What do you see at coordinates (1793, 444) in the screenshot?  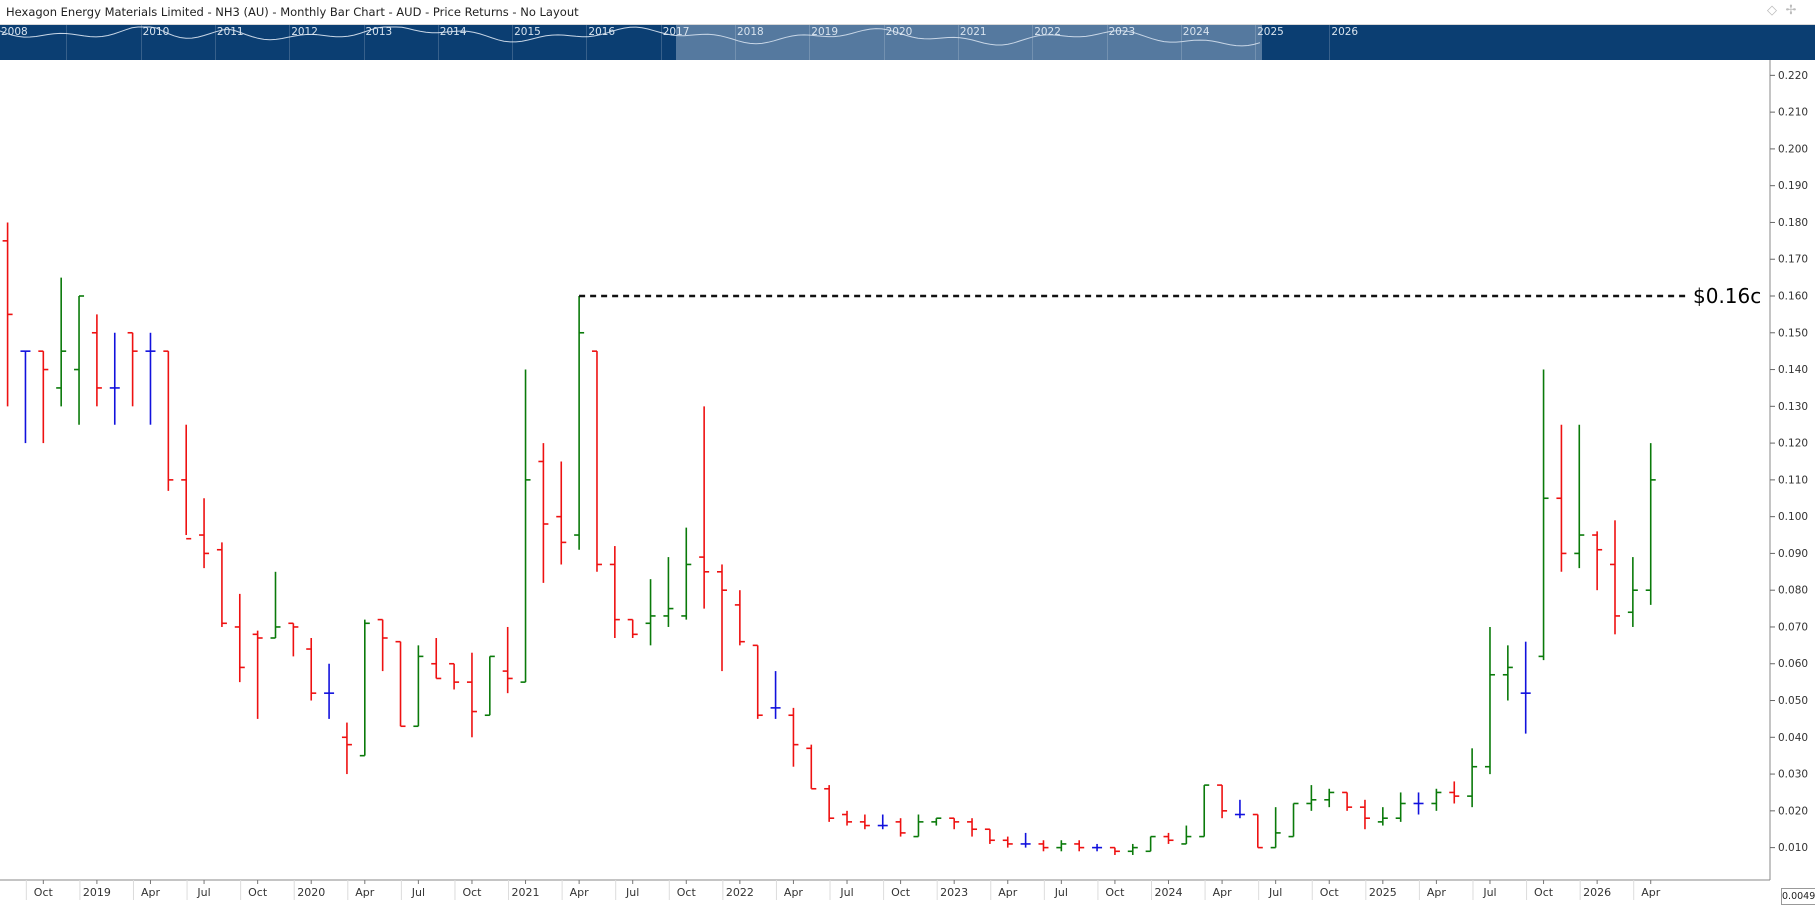 I see `y-tick-label: 0.120` at bounding box center [1793, 444].